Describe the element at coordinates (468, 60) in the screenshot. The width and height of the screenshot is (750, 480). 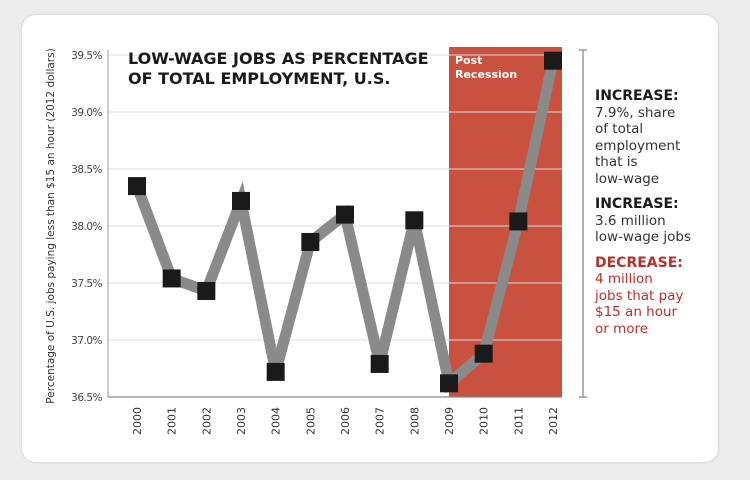
I see `post-recession-label: Post` at that location.